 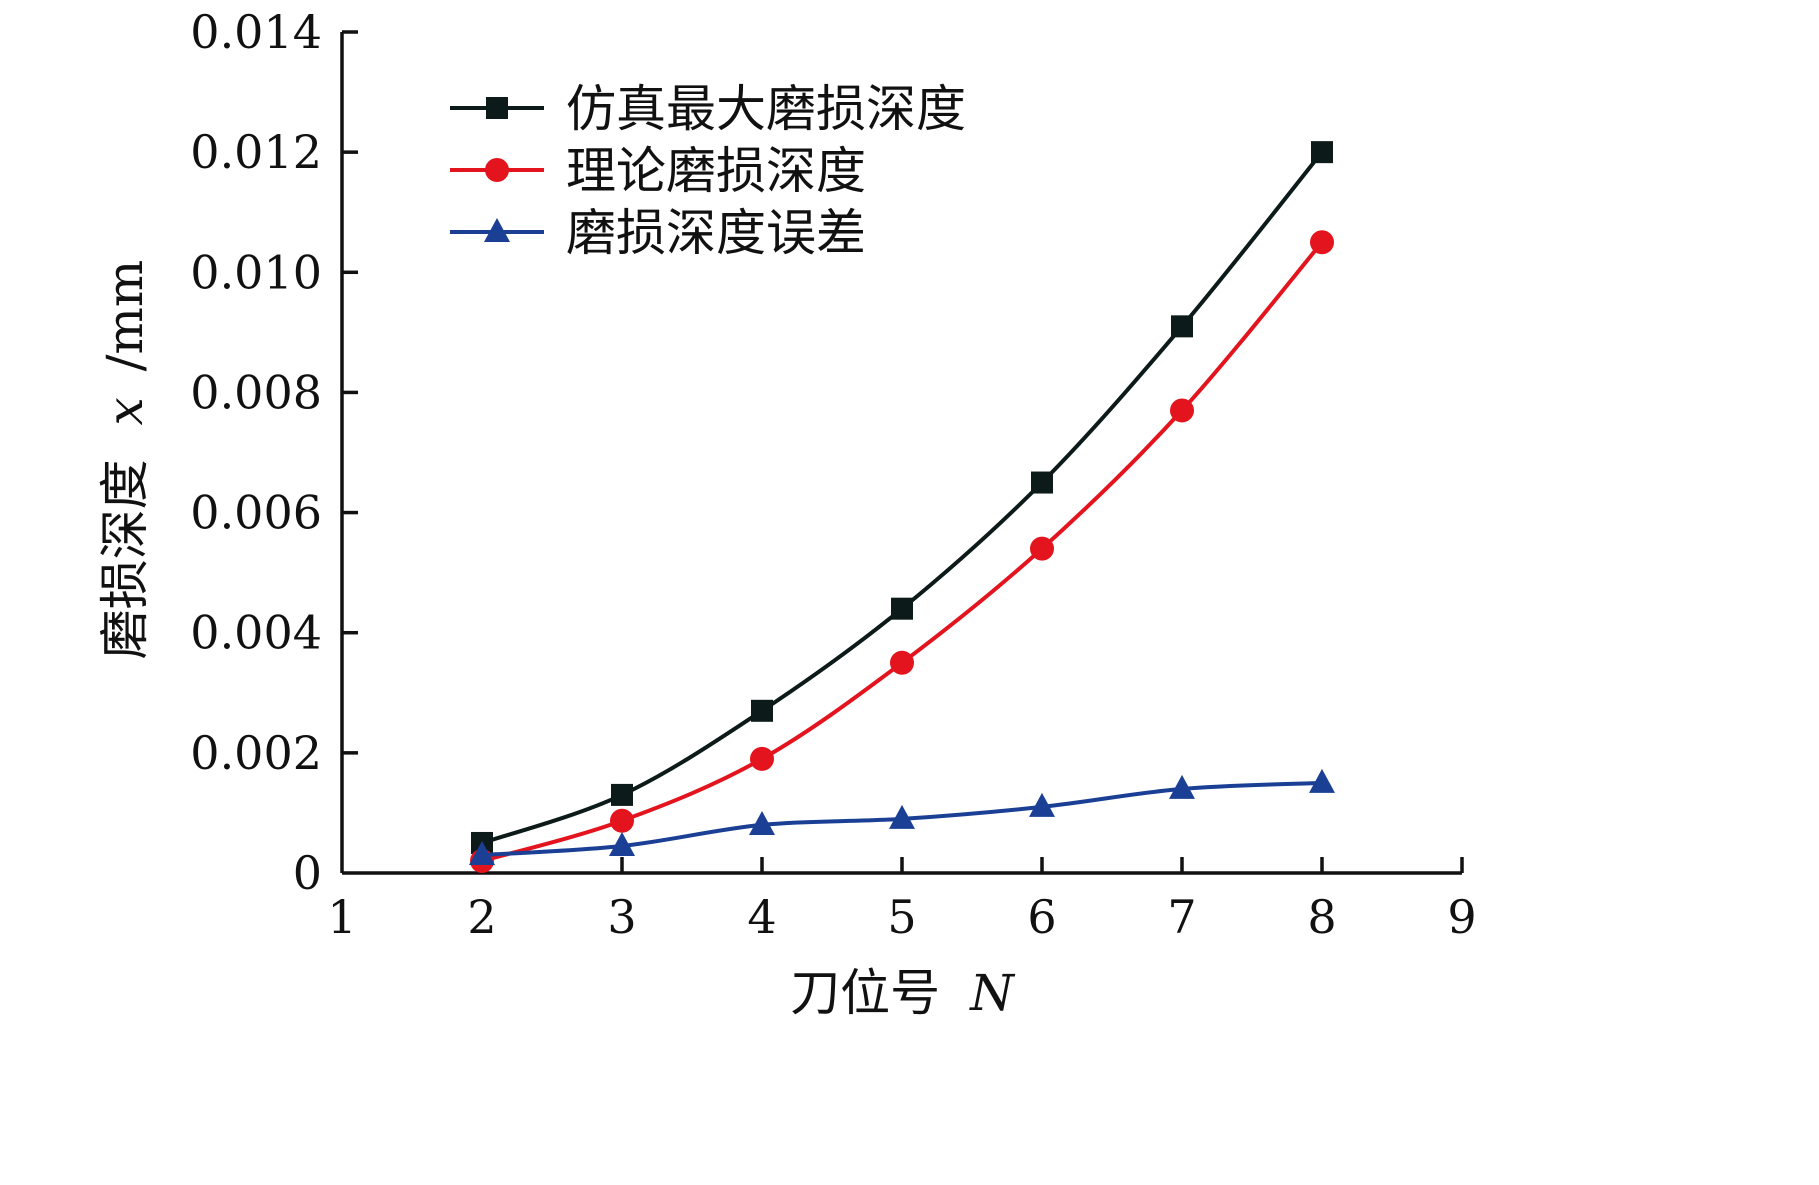 What do you see at coordinates (761, 917) in the screenshot?
I see `x-tick-label: 4` at bounding box center [761, 917].